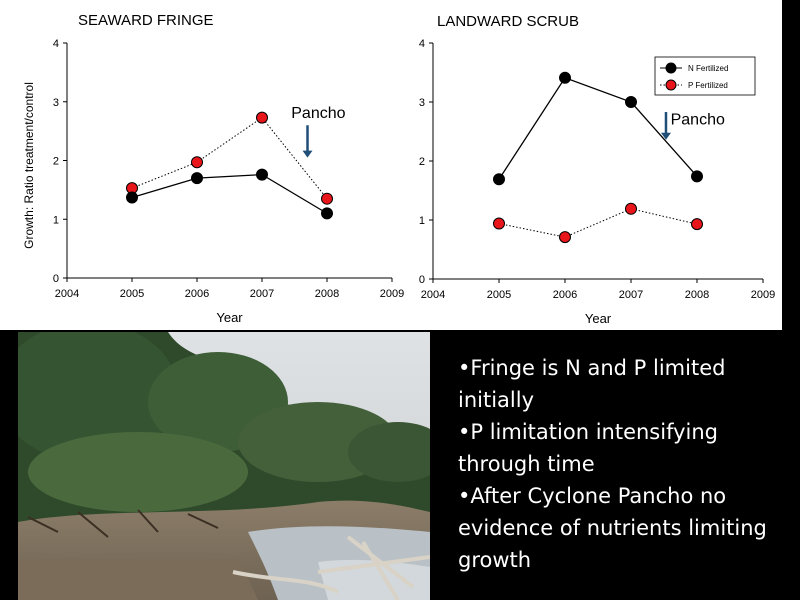 The image size is (800, 600). What do you see at coordinates (671, 85) in the screenshot?
I see `legend-marker-P` at bounding box center [671, 85].